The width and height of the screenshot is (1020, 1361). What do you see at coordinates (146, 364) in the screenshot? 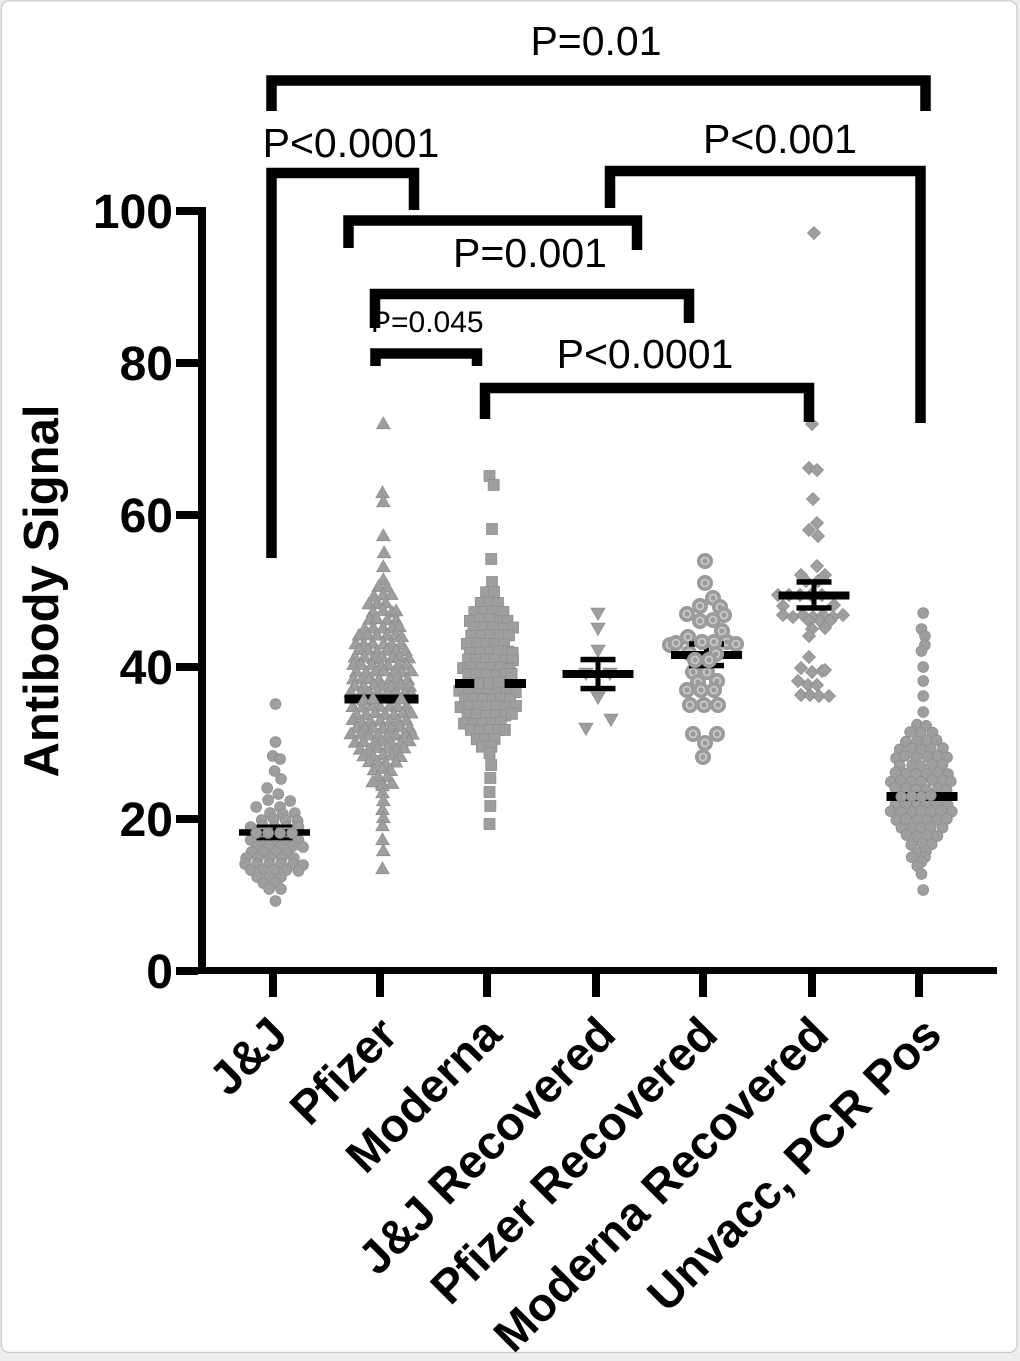
I see `svg-text: 80` at bounding box center [146, 364].